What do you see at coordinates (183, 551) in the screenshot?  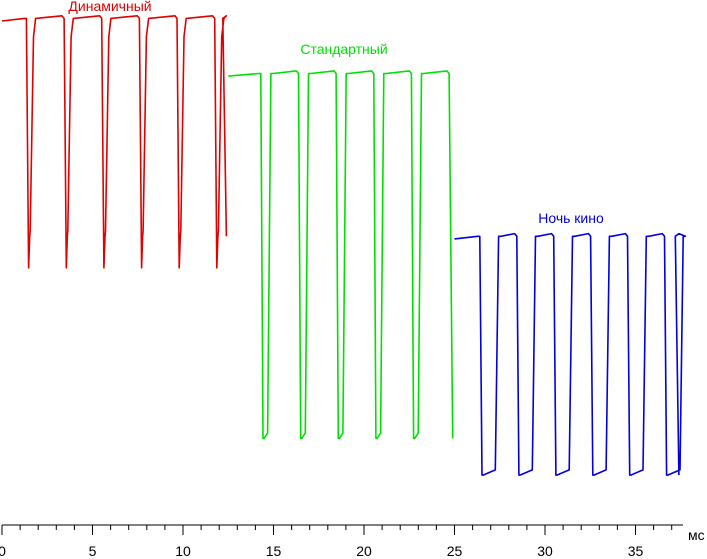 I see `x-tick-label: 10` at bounding box center [183, 551].